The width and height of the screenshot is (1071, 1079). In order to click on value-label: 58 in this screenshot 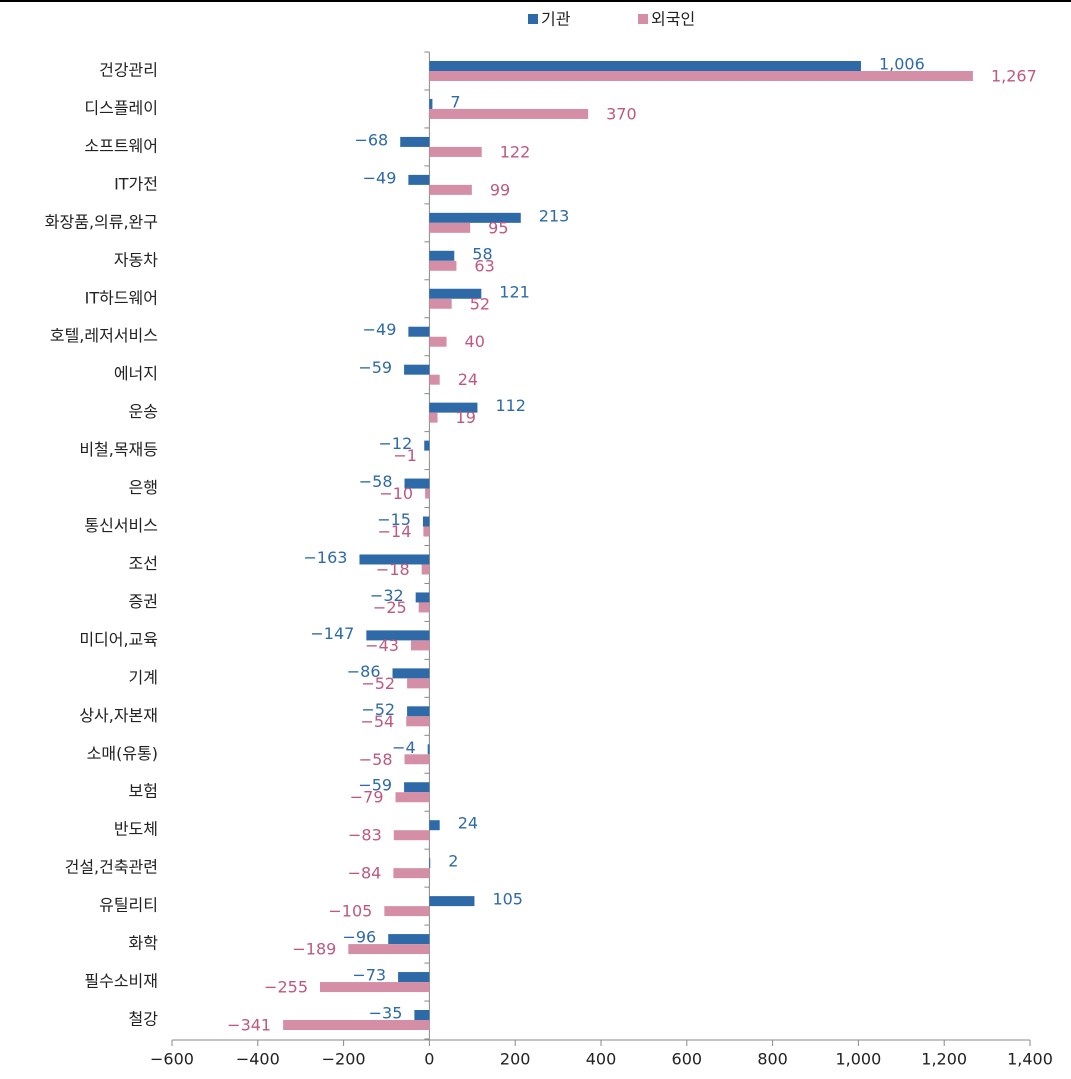, I will do `click(482, 253)`.